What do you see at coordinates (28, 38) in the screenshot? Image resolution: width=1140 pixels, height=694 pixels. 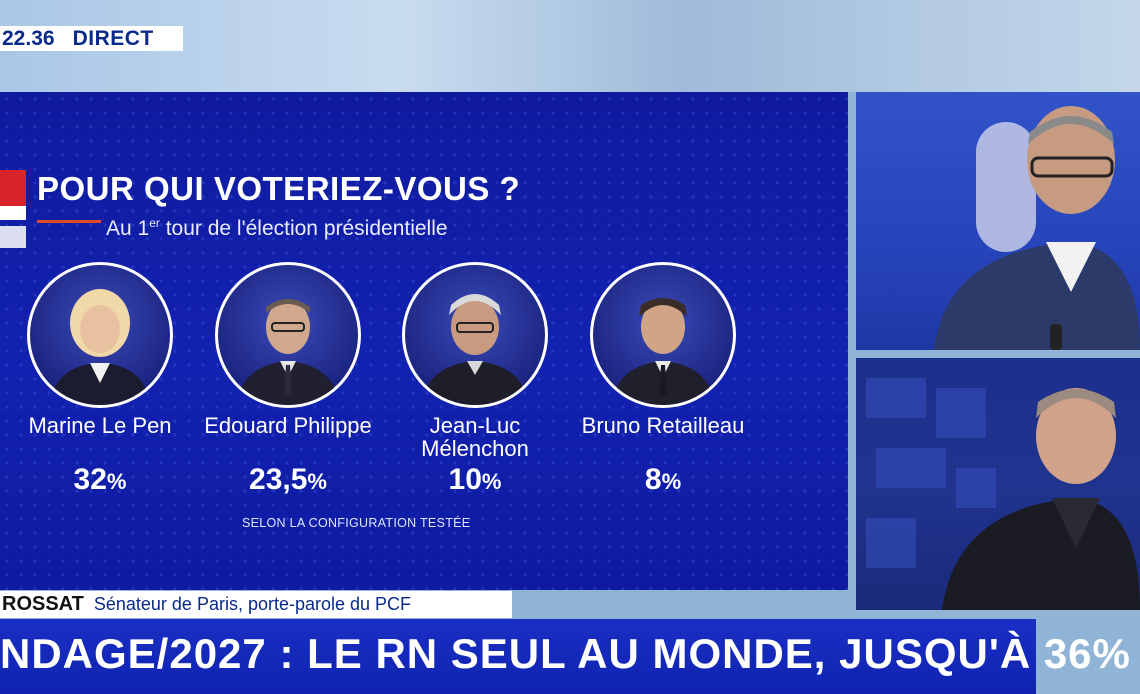 I see `clock-time: 22.36` at bounding box center [28, 38].